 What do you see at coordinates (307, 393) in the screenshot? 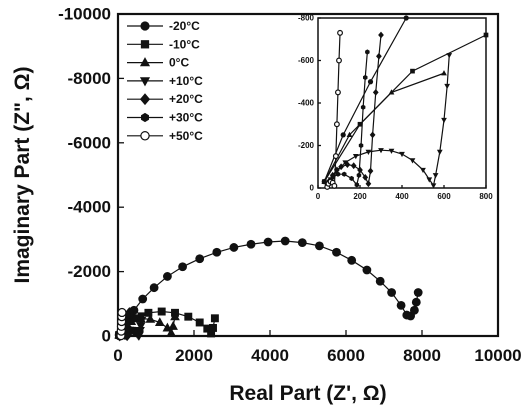
I see `x-axis-label: Real Part (Z', Ω)` at bounding box center [307, 393].